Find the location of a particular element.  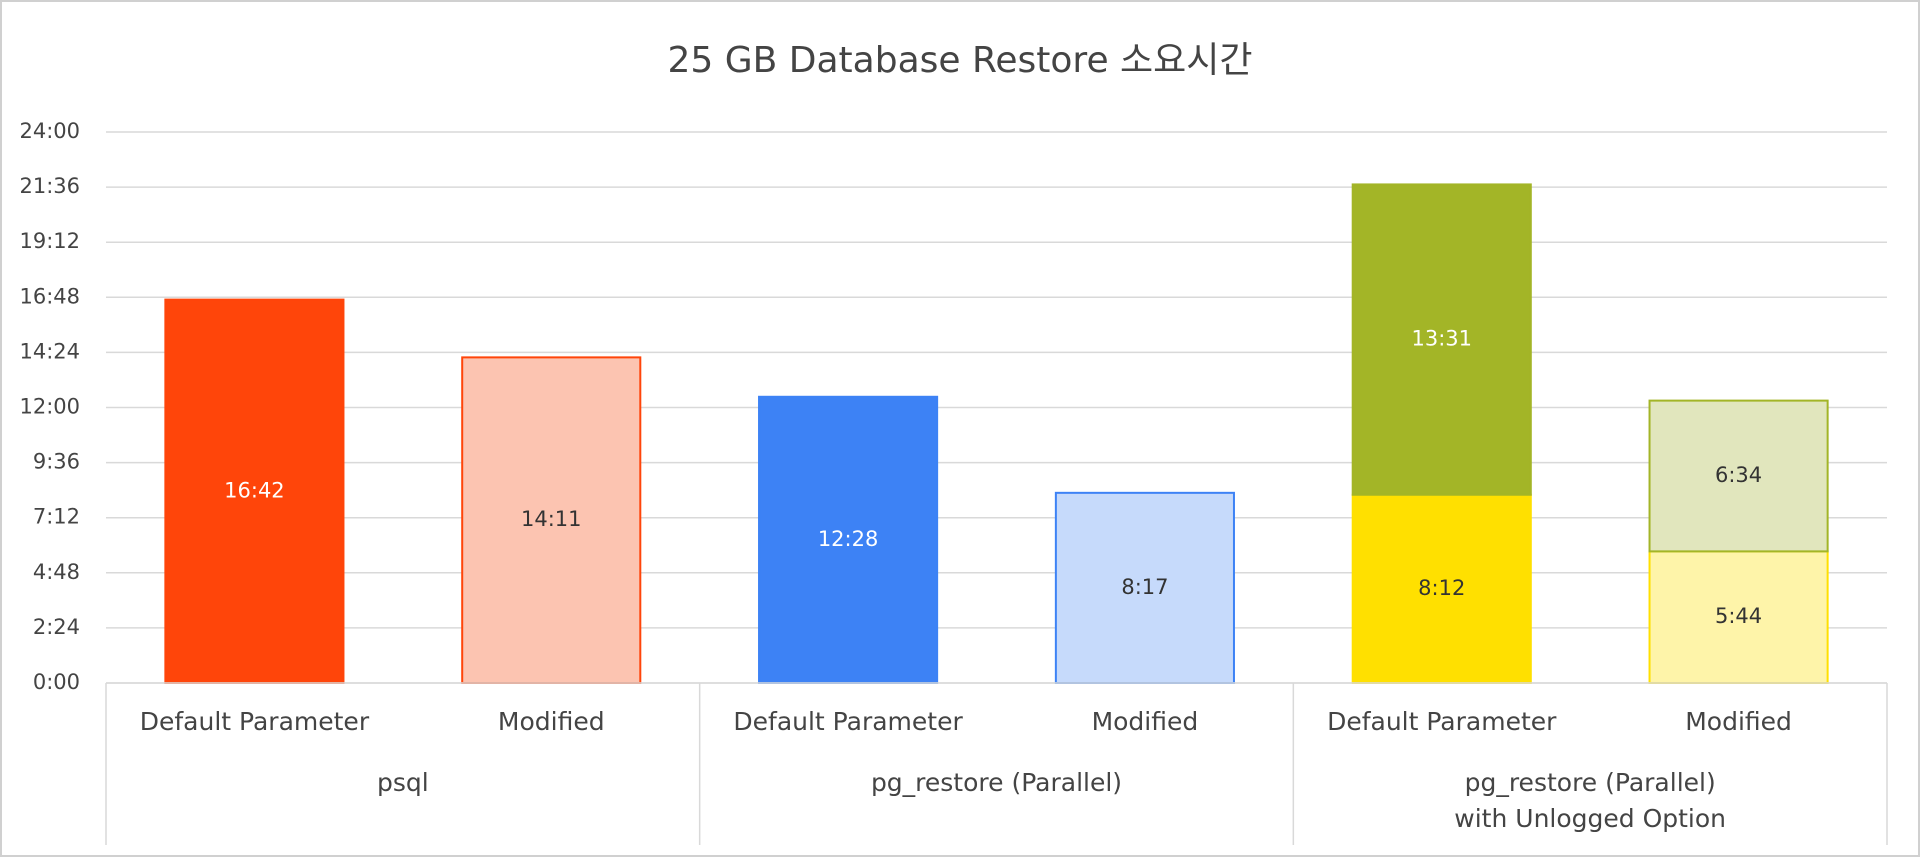

y-tick-label: 14:24 is located at coordinates (49, 351).